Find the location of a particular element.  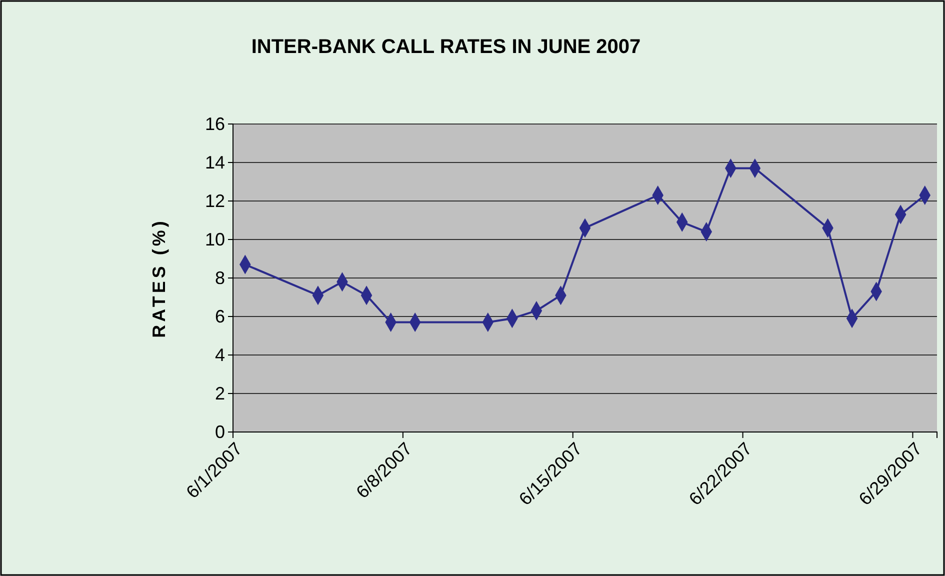

y-tick-label: 14 is located at coordinates (214, 162).